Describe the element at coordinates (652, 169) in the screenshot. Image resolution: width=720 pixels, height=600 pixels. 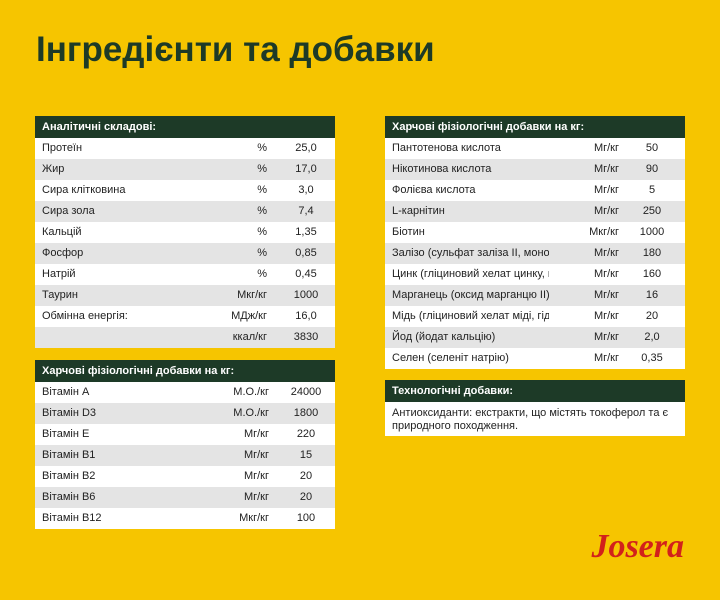
I see `item-value: 90` at that location.